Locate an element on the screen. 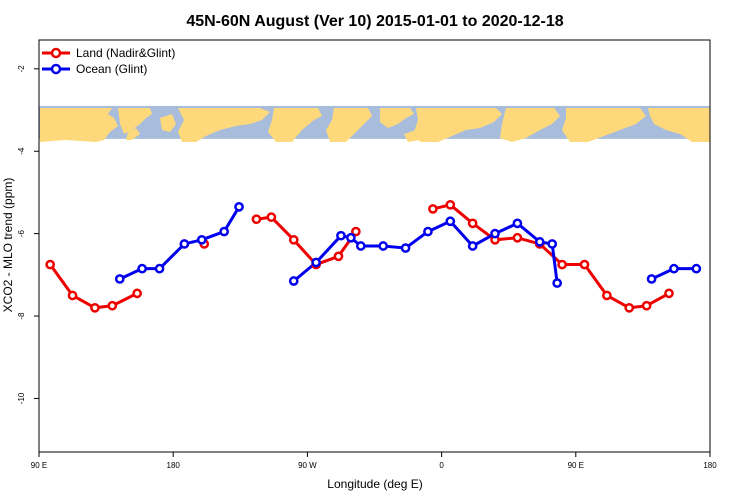 This screenshot has height=500, width=750. x-axis-label: Longitude (deg E) is located at coordinates (374, 484).